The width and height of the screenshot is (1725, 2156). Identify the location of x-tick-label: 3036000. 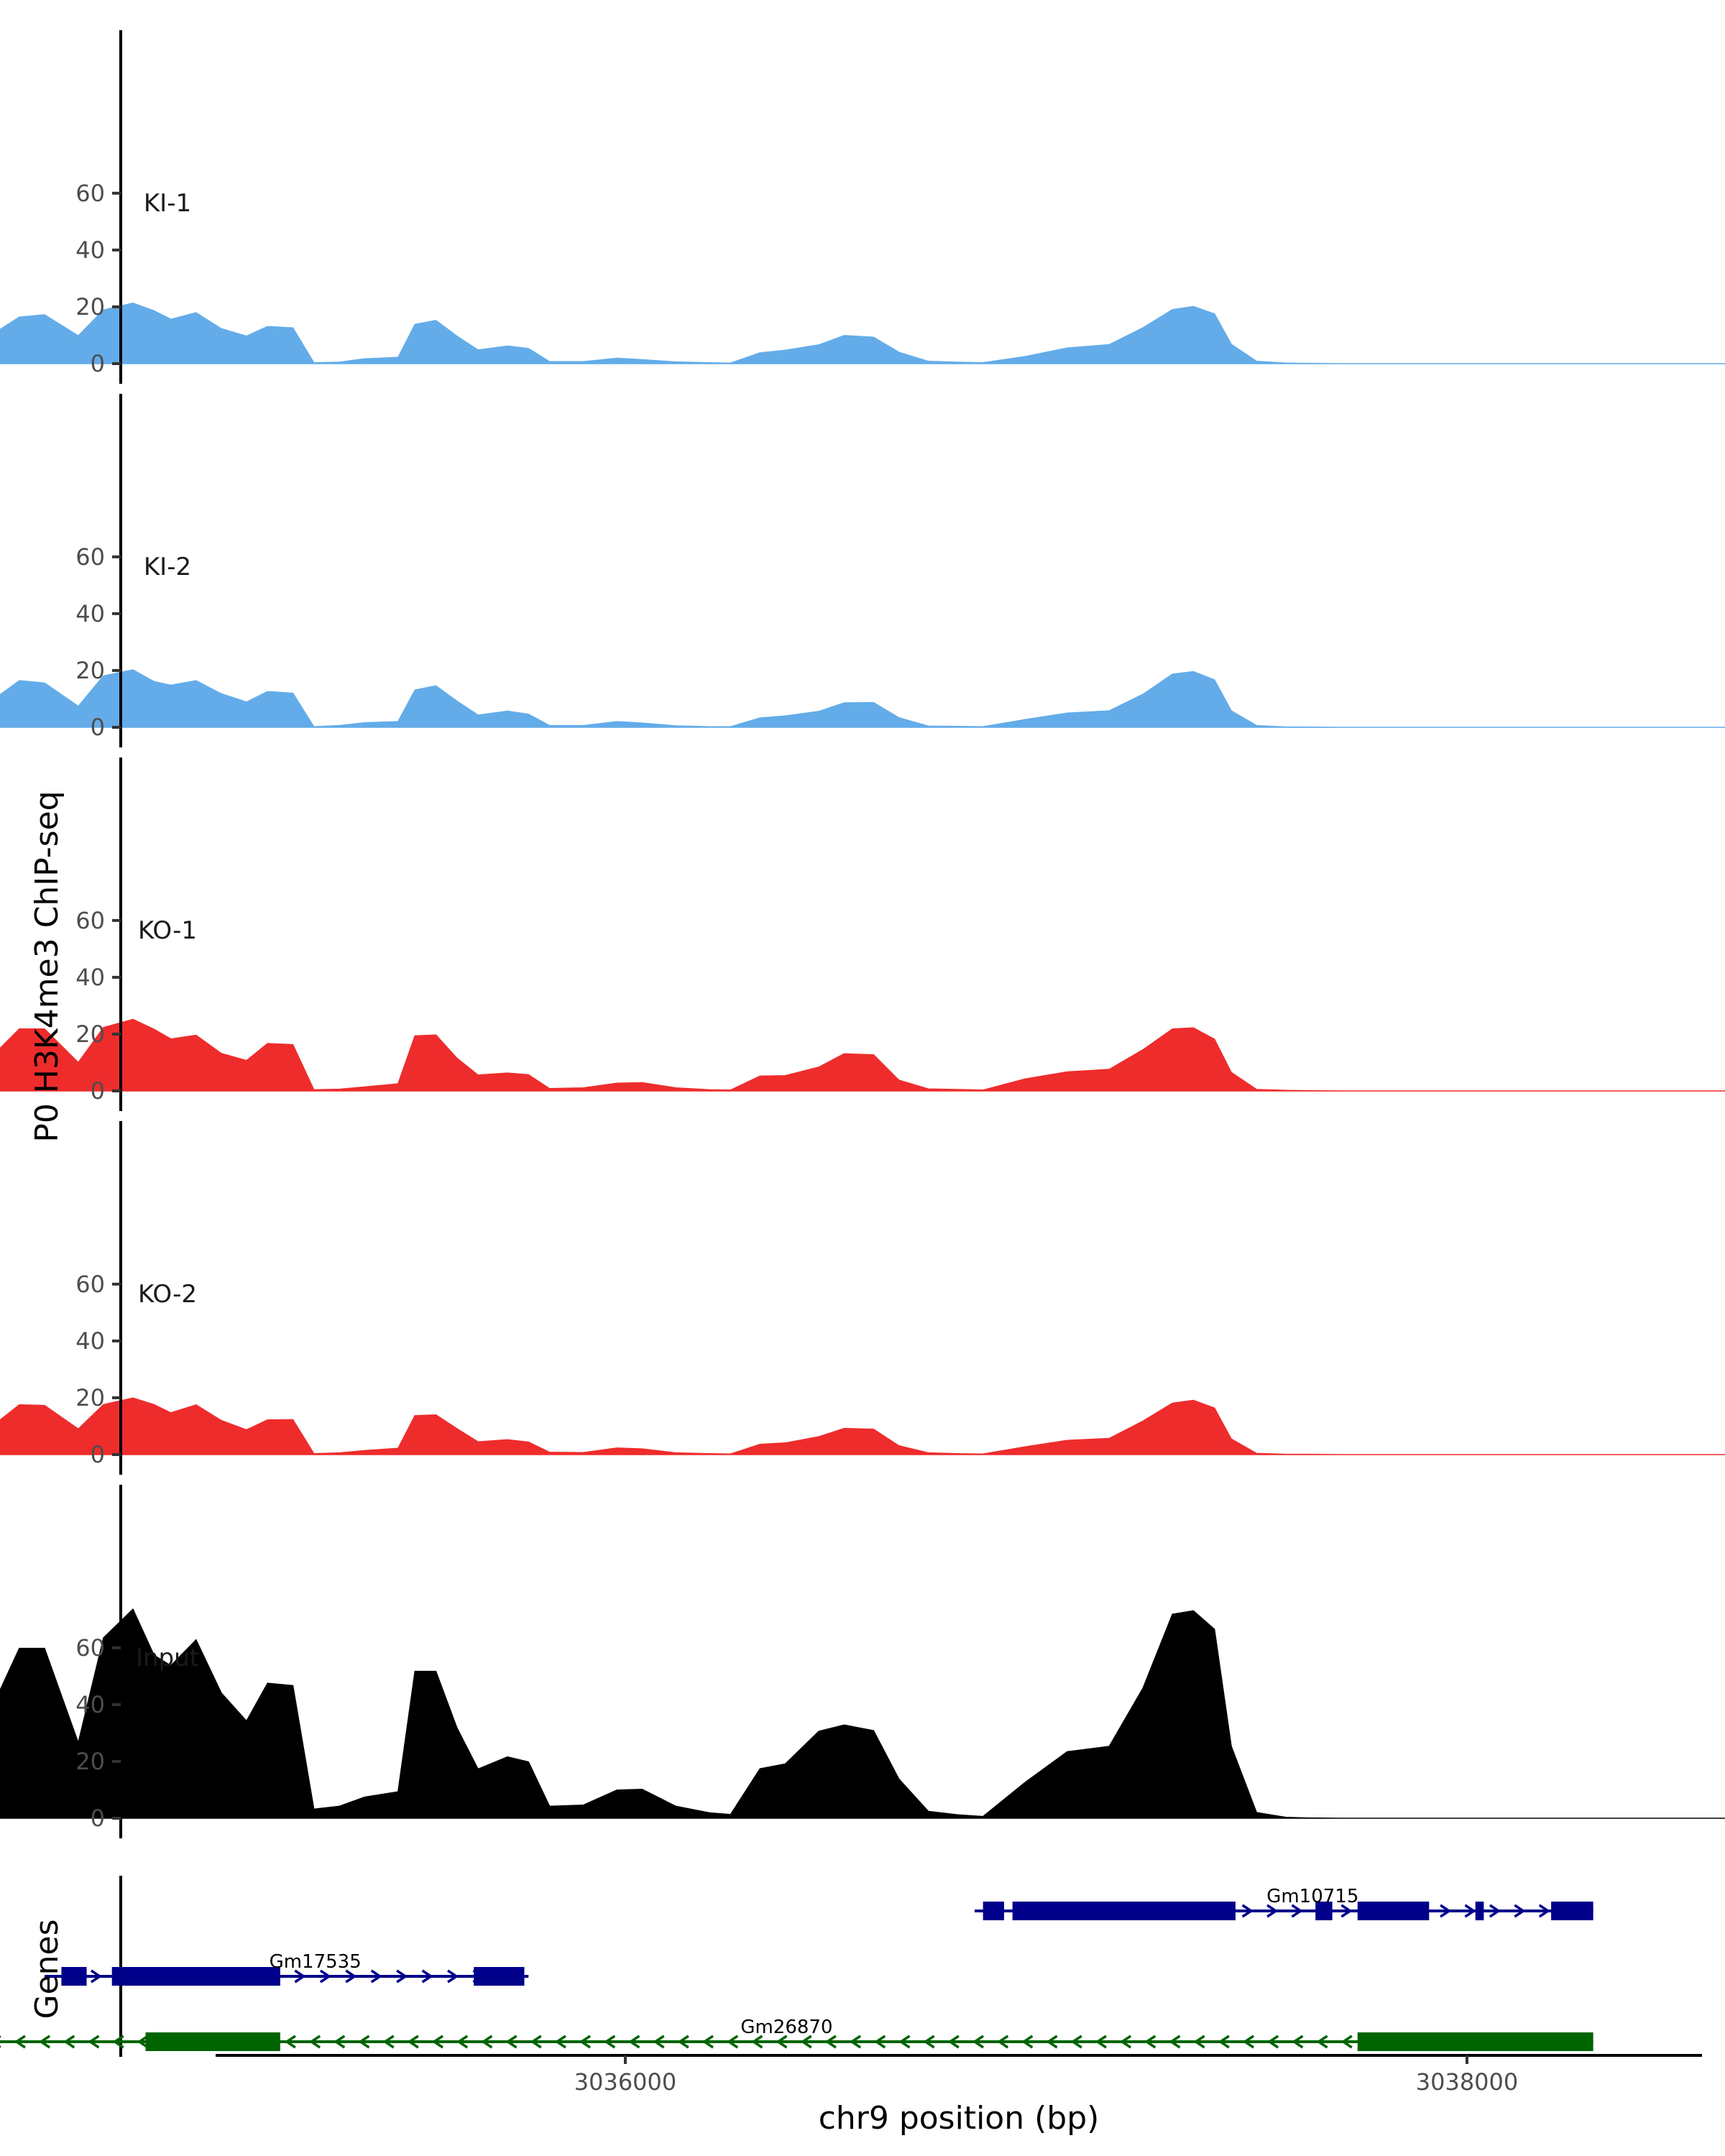
(625, 2082).